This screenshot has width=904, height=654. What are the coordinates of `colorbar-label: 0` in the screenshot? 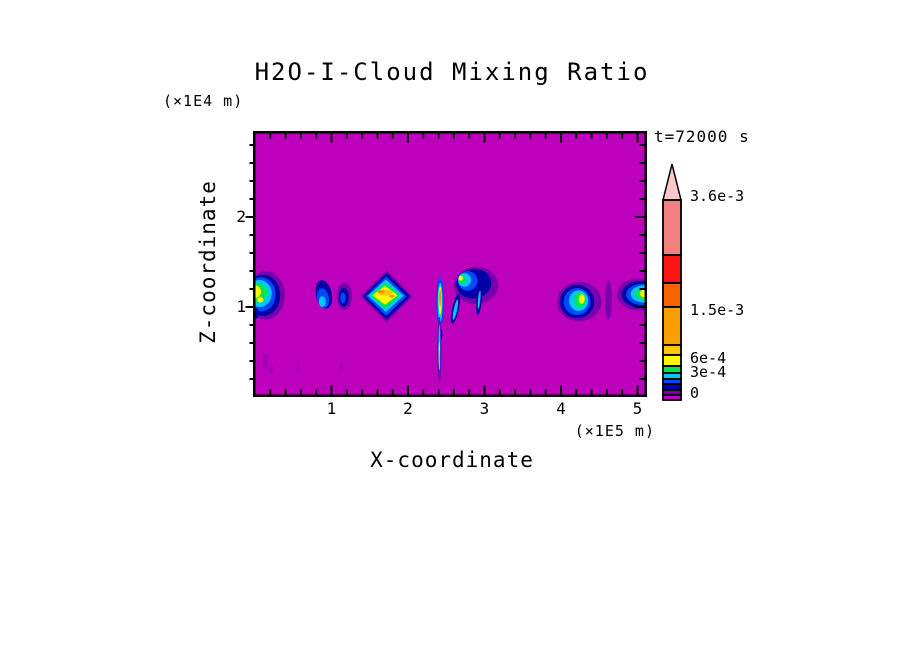 It's located at (694, 393).